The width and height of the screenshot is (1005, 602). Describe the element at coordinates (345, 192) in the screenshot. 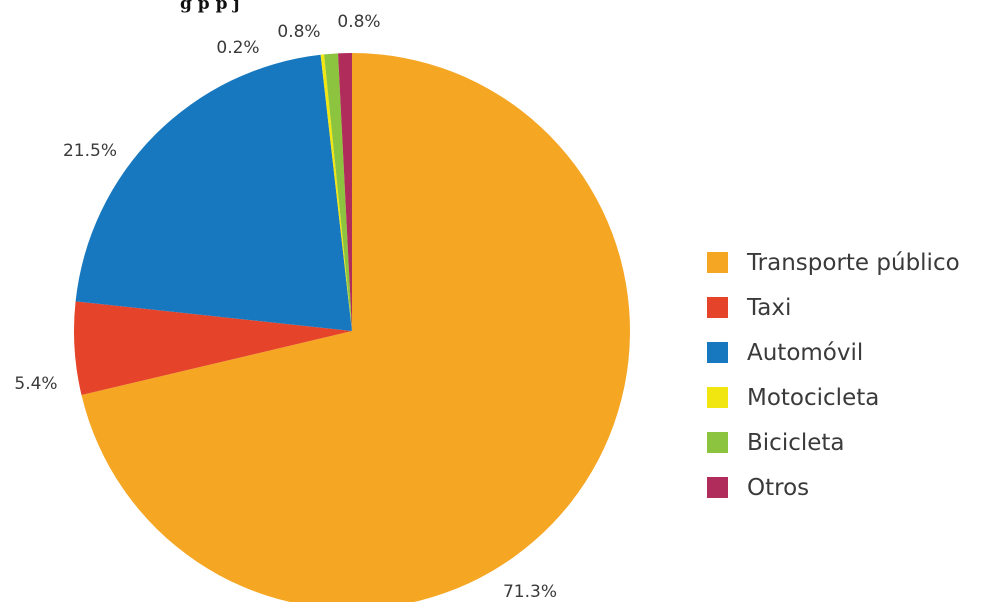

I see `pie-slice-otros` at that location.